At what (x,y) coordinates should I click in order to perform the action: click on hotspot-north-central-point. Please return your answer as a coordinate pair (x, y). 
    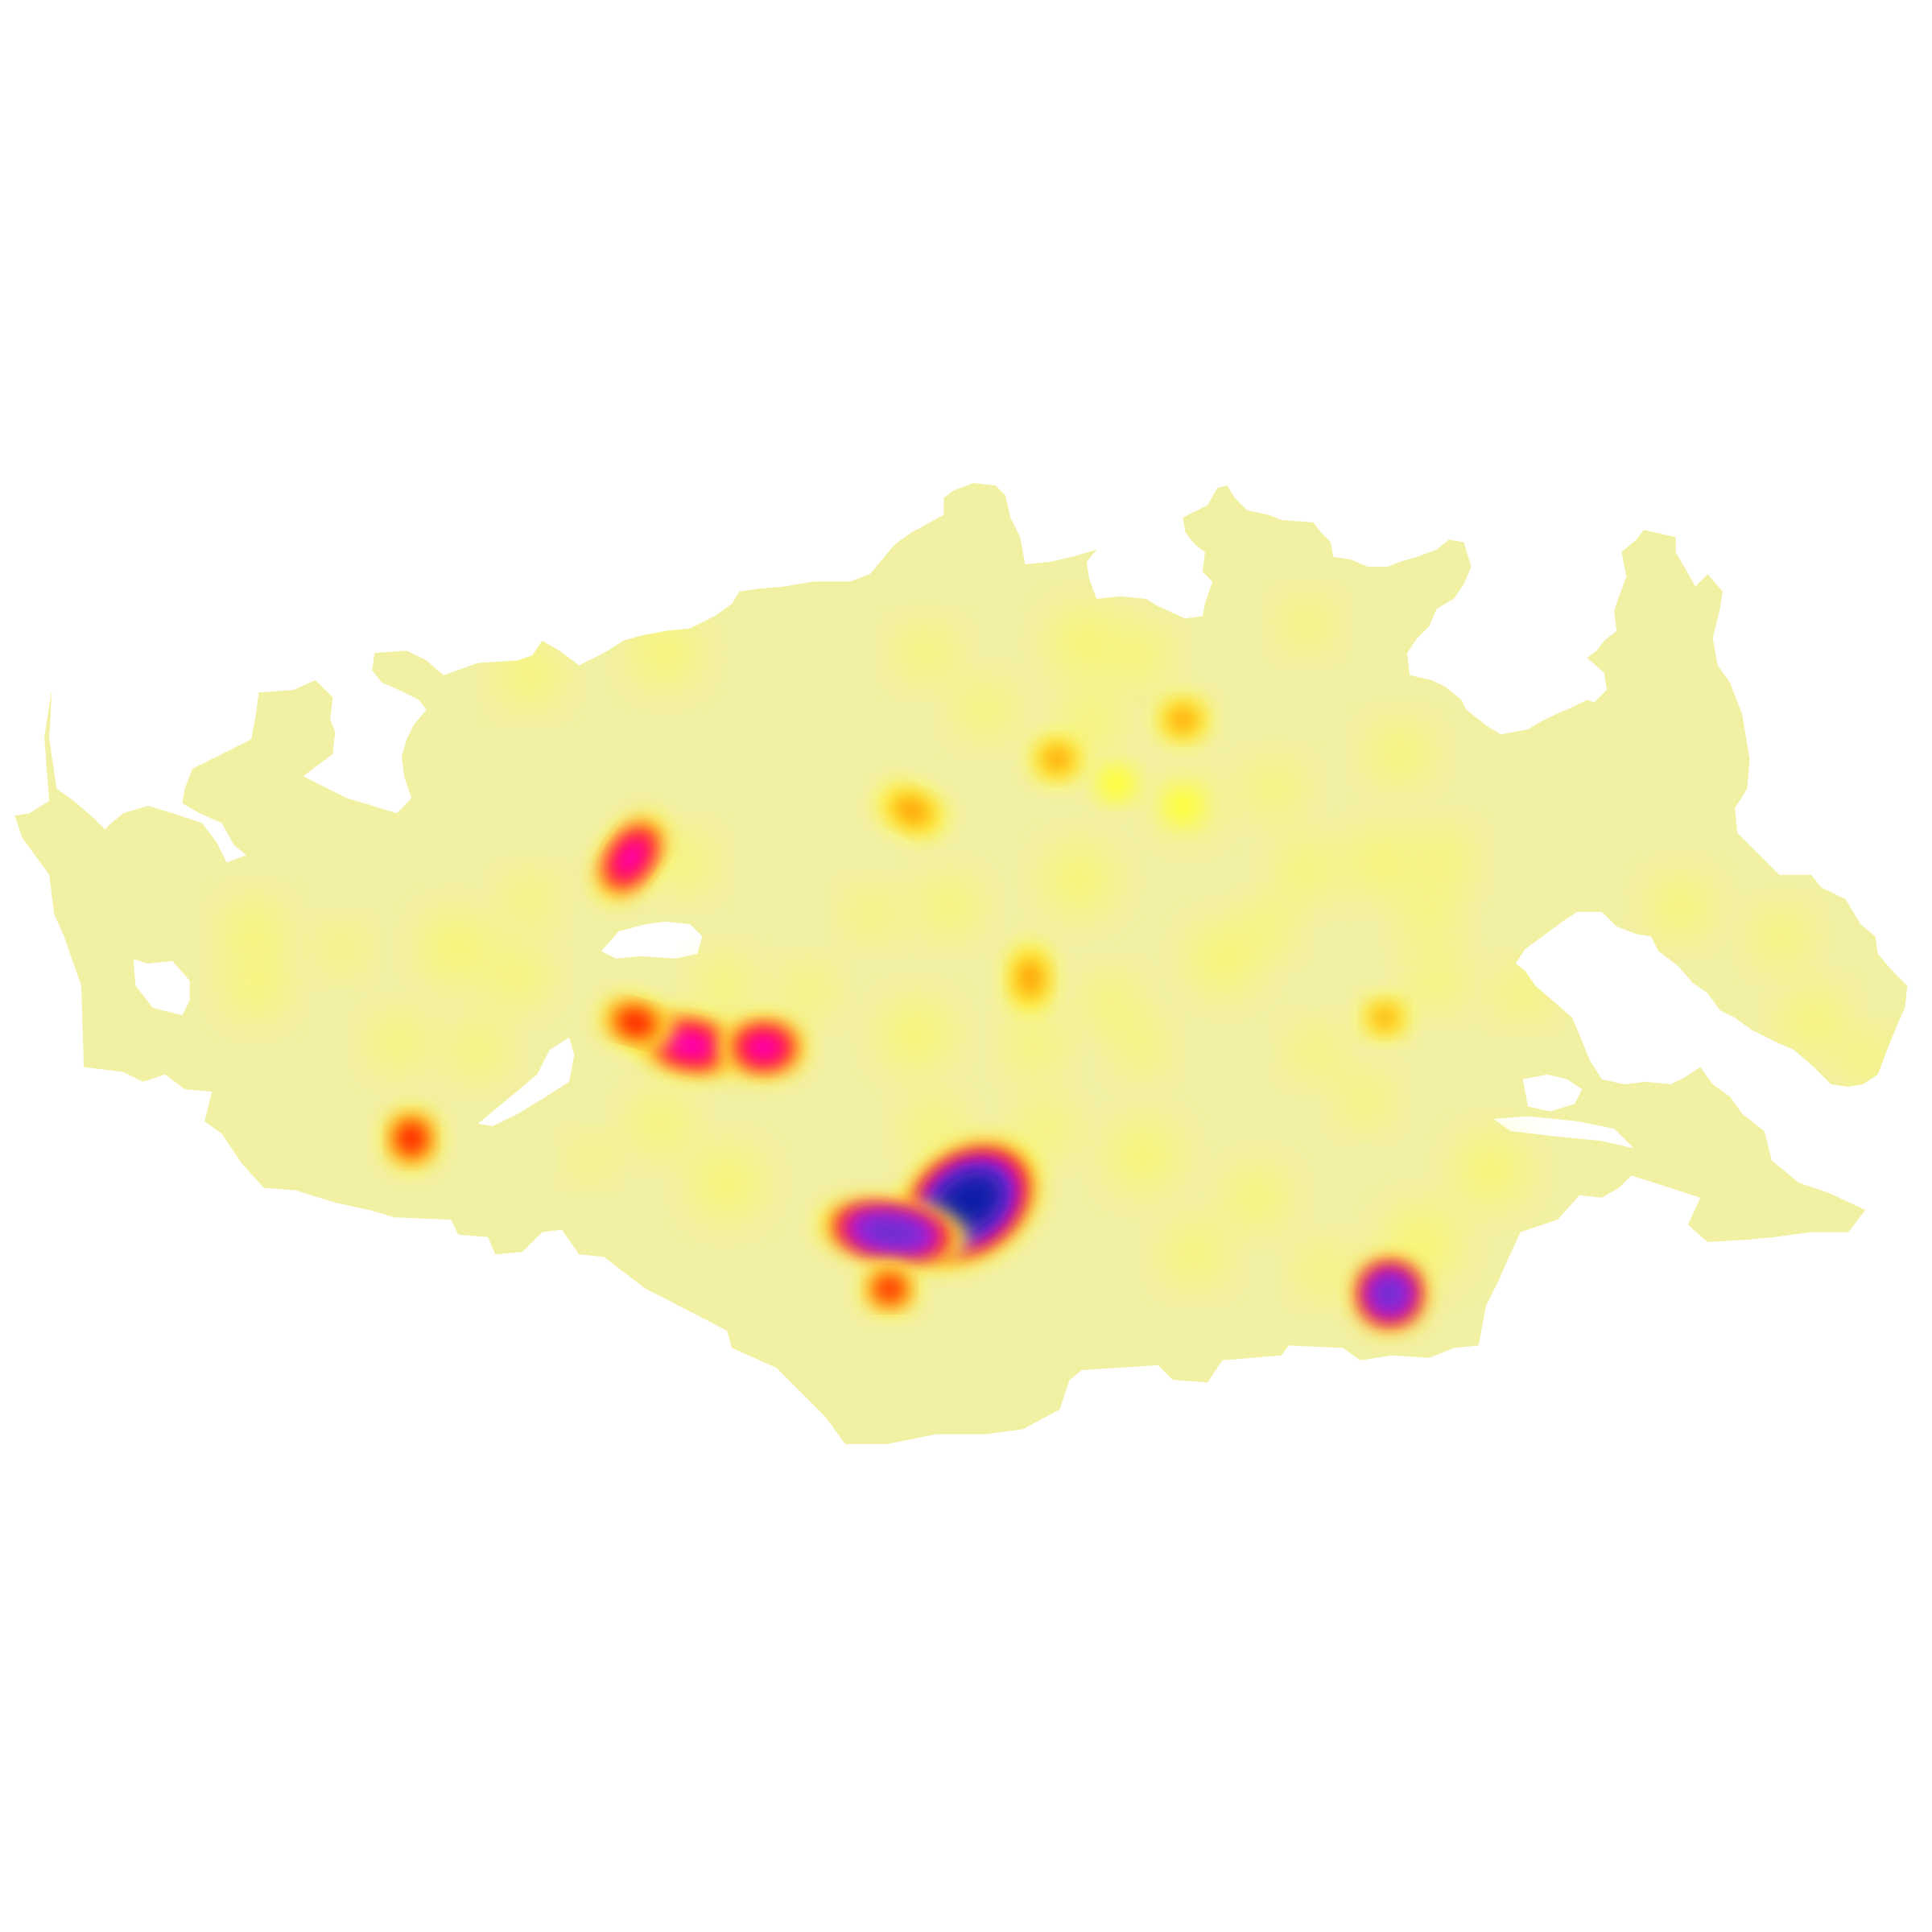
    Looking at the image, I should click on (912, 810).